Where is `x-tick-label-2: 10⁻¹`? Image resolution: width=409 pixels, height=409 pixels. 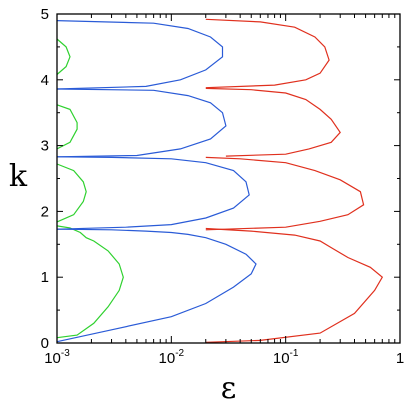 x-tick-label-2: 10⁻¹ is located at coordinates (286, 357).